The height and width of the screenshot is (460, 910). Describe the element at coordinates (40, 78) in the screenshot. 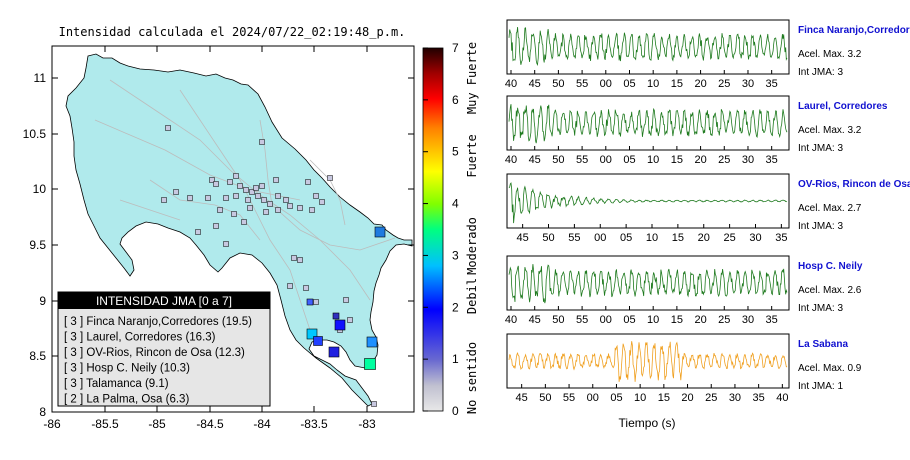

I see `map-y-tick-label: 11` at that location.